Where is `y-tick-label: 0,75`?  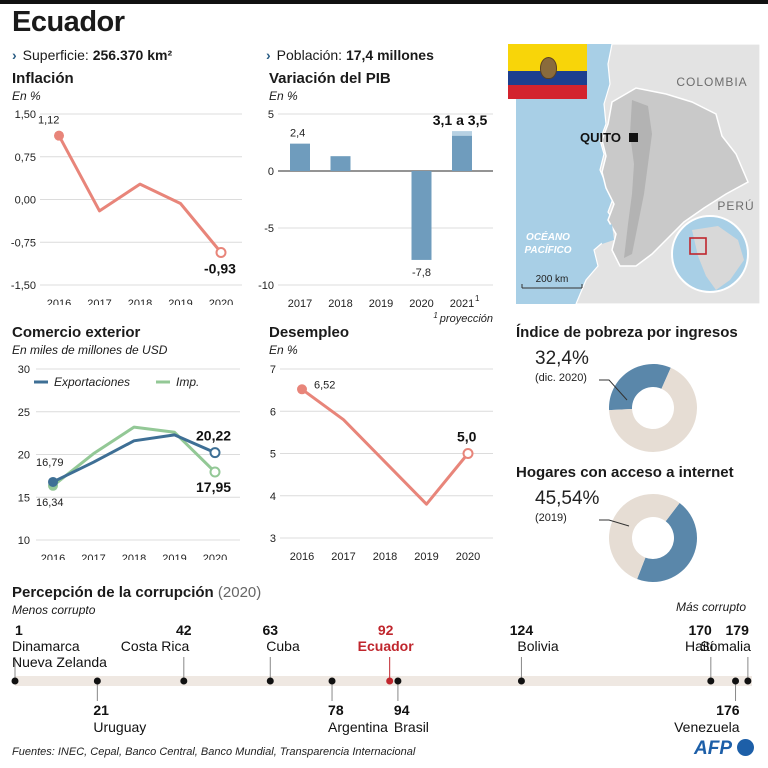 y-tick-label: 0,75 is located at coordinates (25, 158).